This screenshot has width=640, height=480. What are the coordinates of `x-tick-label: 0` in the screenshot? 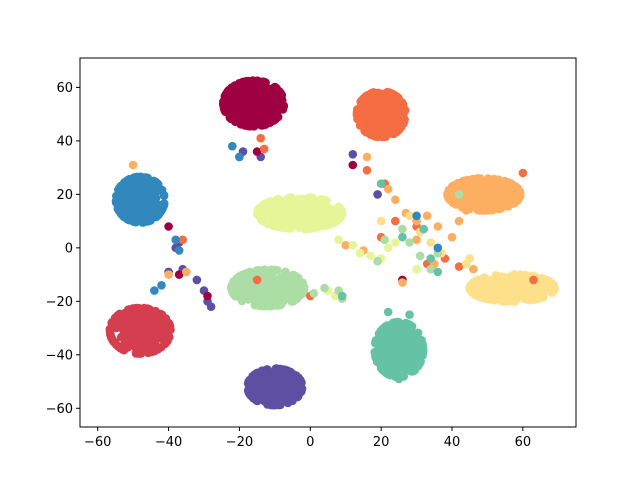 It's located at (310, 442).